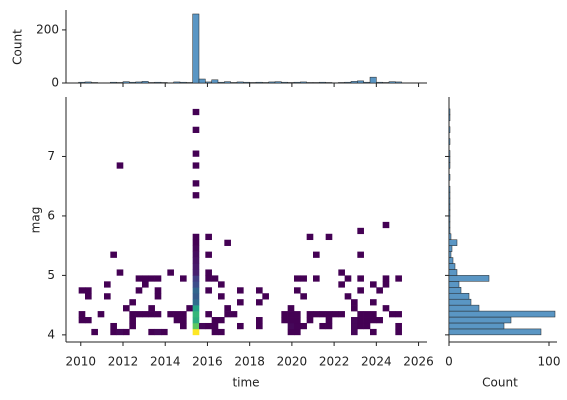 The image size is (567, 400). Describe the element at coordinates (292, 362) in the screenshot. I see `x-tick-label: 2020` at that location.